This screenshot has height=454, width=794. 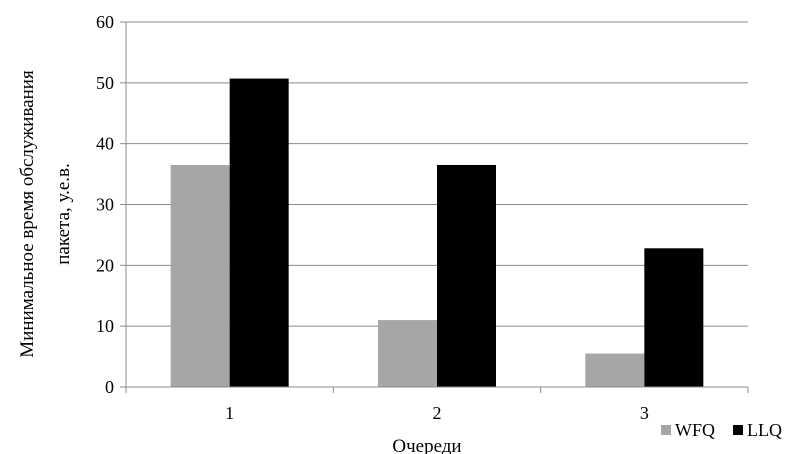 I want to click on legend-label-llq: LLQ, so click(x=764, y=430).